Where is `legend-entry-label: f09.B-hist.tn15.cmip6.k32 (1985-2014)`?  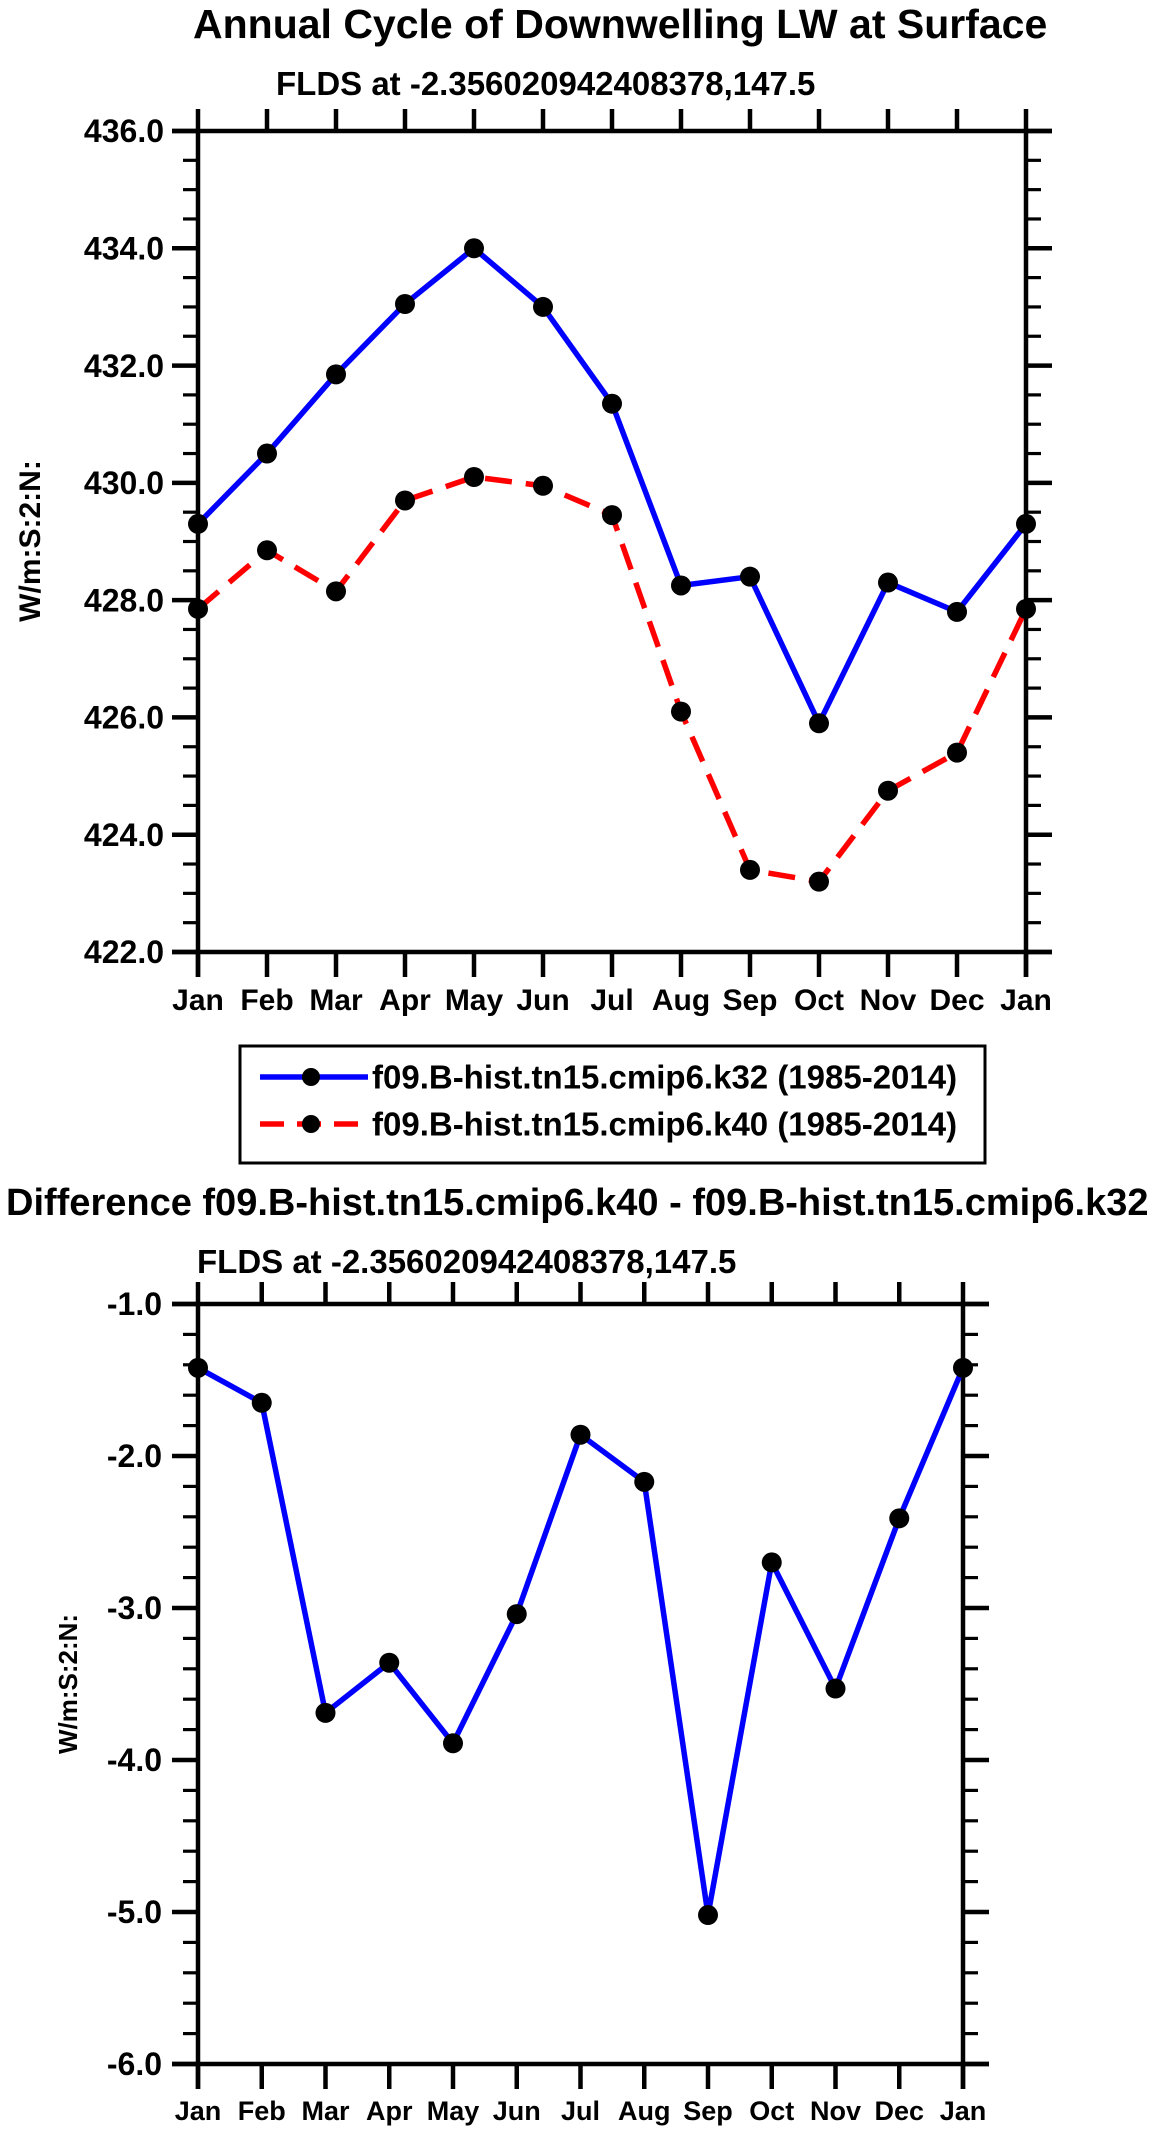
legend-entry-label: f09.B-hist.tn15.cmip6.k32 (1985-2014) is located at coordinates (664, 1077).